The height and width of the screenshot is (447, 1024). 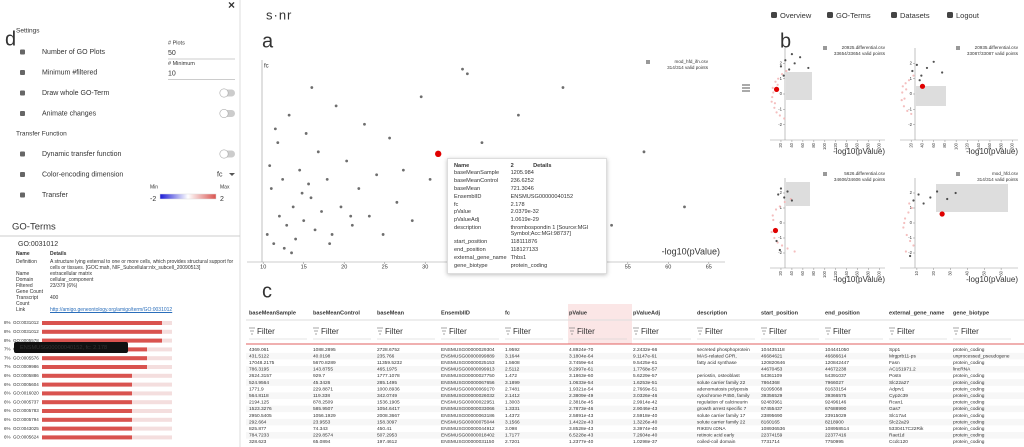 What do you see at coordinates (512, 165) in the screenshot?
I see `tooltip-heading: 2` at bounding box center [512, 165].